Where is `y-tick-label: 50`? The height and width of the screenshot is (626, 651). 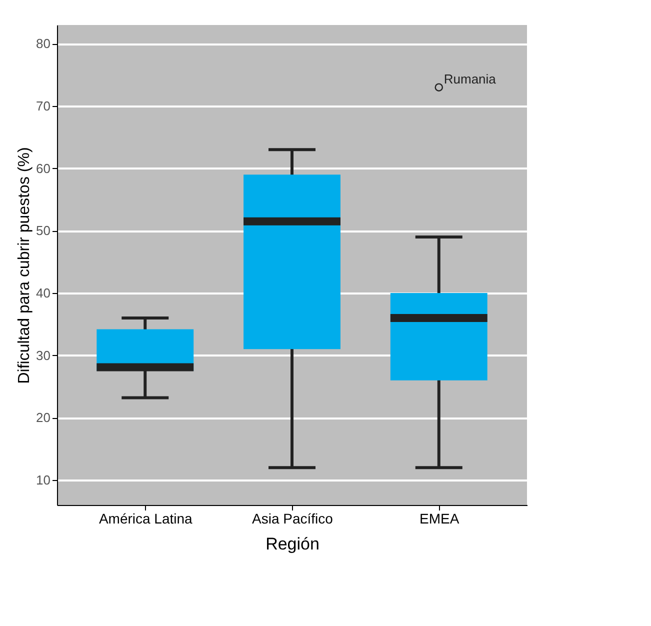 y-tick-label: 50 is located at coordinates (43, 230).